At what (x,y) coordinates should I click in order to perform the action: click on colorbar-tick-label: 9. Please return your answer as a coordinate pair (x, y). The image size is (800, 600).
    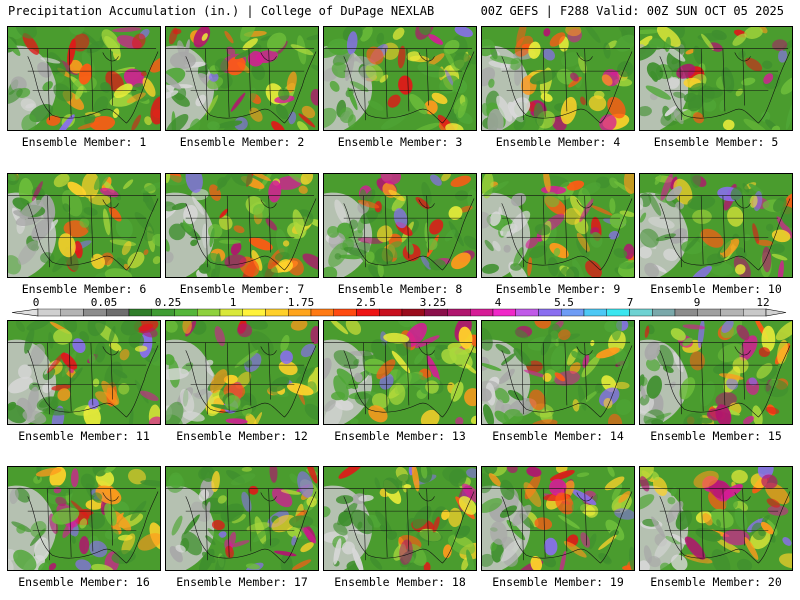
    Looking at the image, I should click on (697, 302).